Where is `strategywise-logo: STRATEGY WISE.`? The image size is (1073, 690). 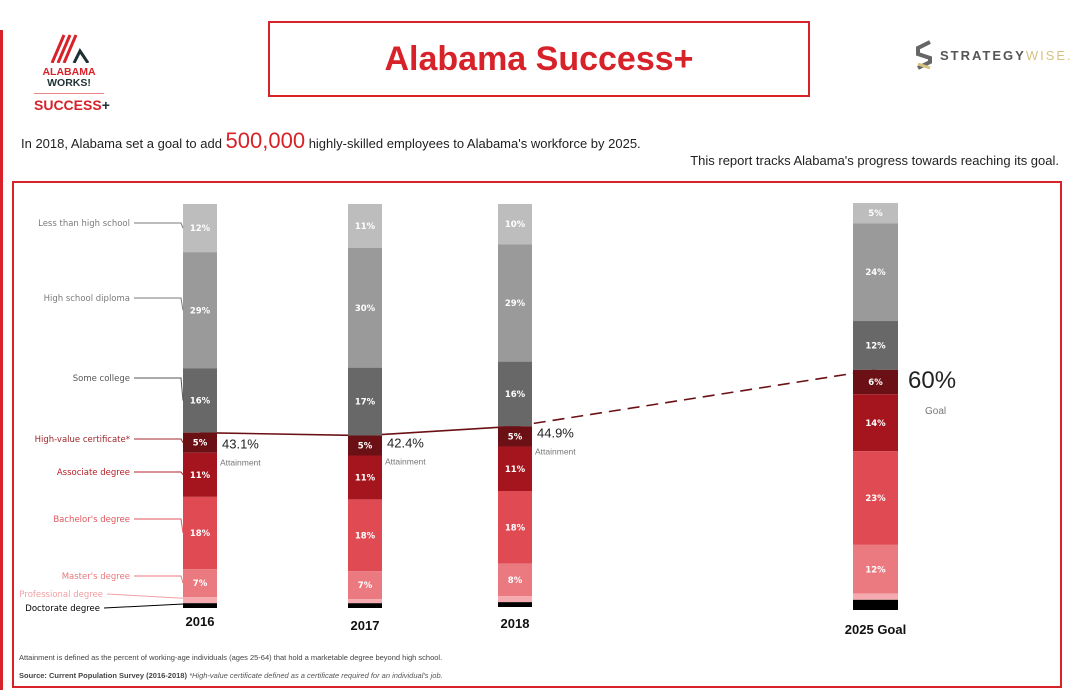
strategywise-logo: STRATEGY WISE. is located at coordinates (993, 55).